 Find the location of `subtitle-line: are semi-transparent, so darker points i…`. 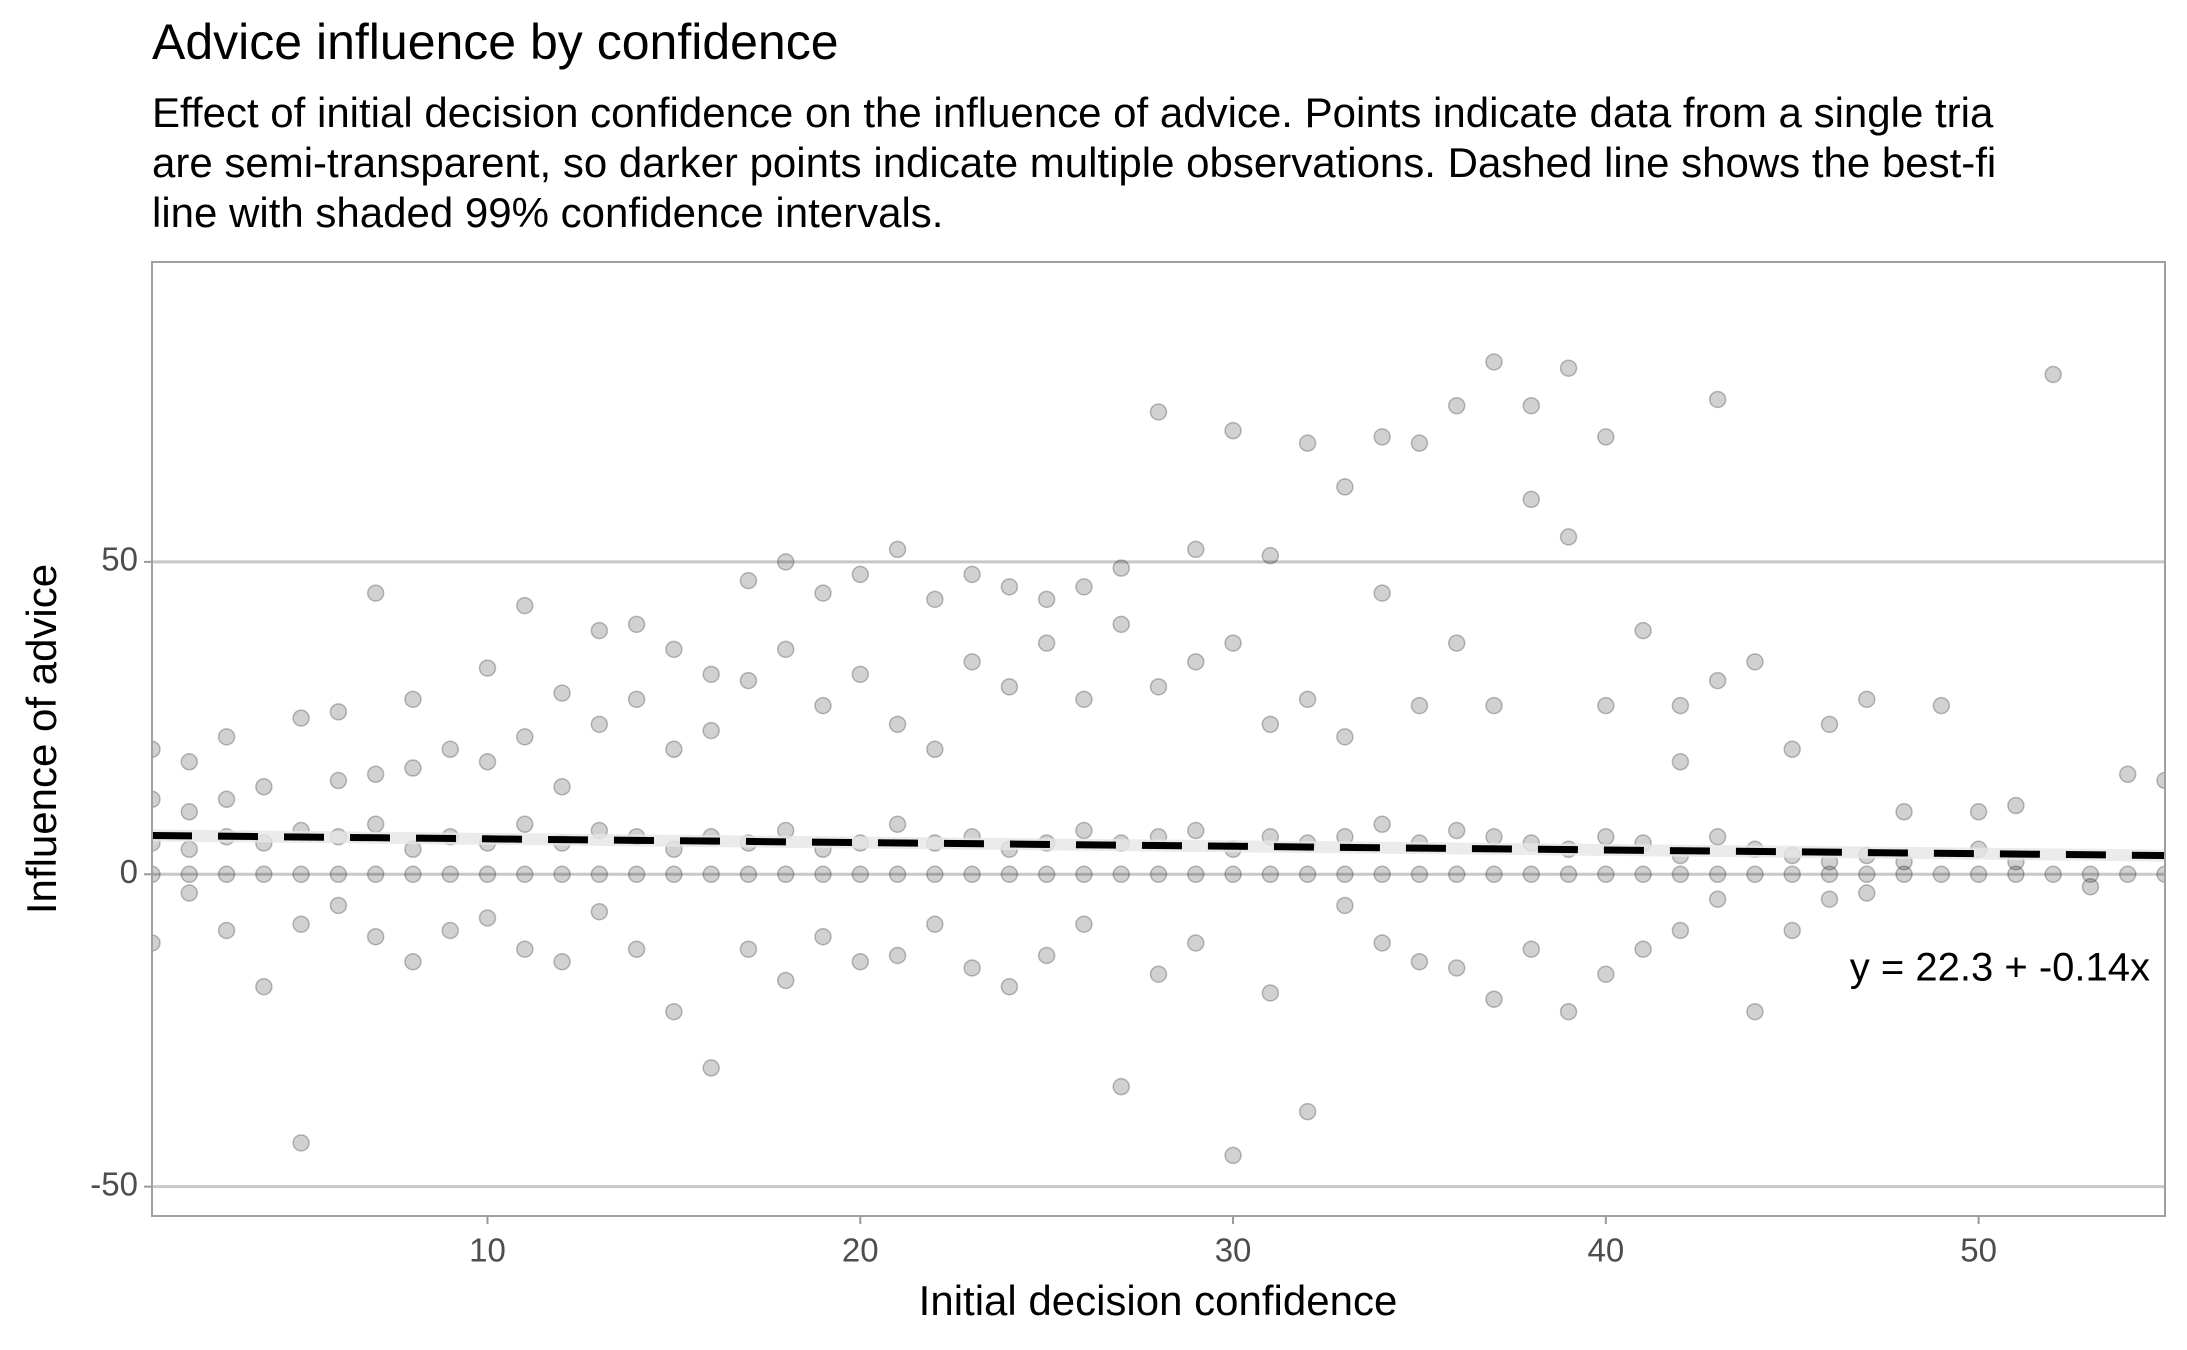

subtitle-line: are semi-transparent, so darker points i… is located at coordinates (1074, 162).